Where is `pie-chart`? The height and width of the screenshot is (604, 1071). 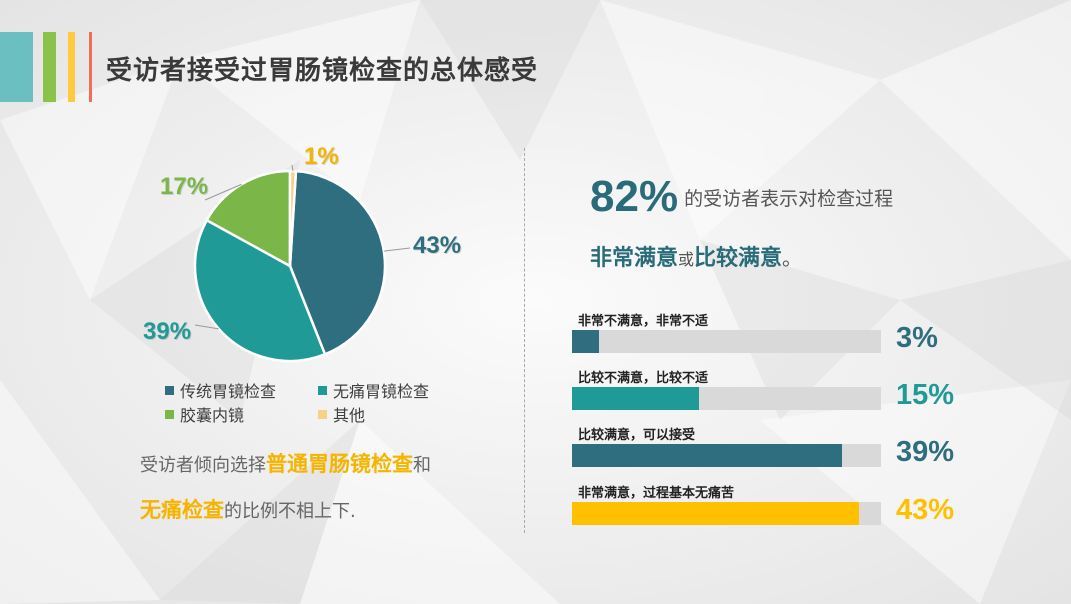
pie-chart is located at coordinates (302, 263).